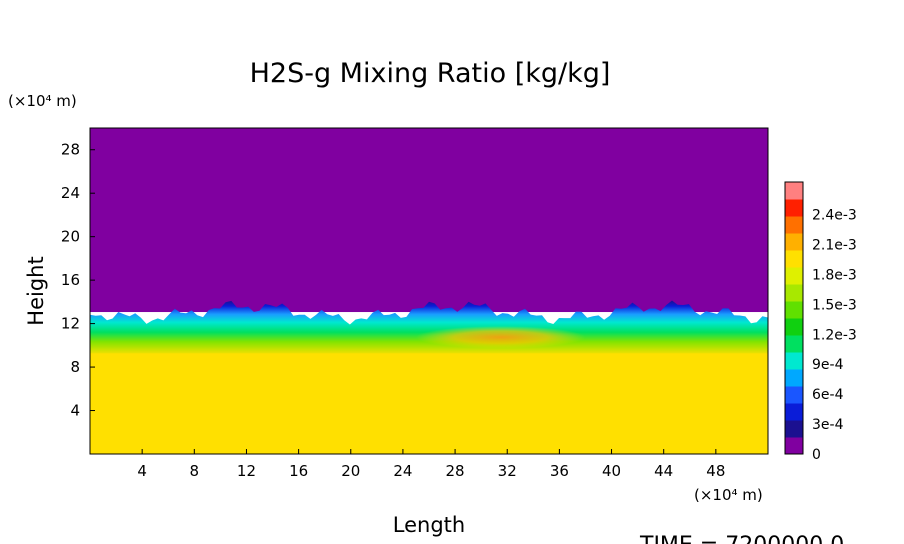  I want to click on colorbar-label: 3e-4, so click(828, 425).